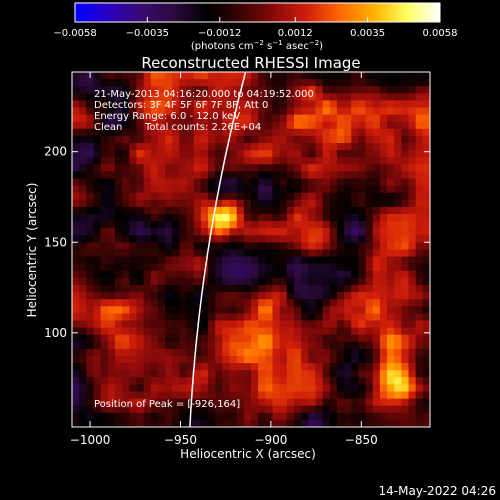  I want to click on y-tick-label: 100, so click(55, 333).